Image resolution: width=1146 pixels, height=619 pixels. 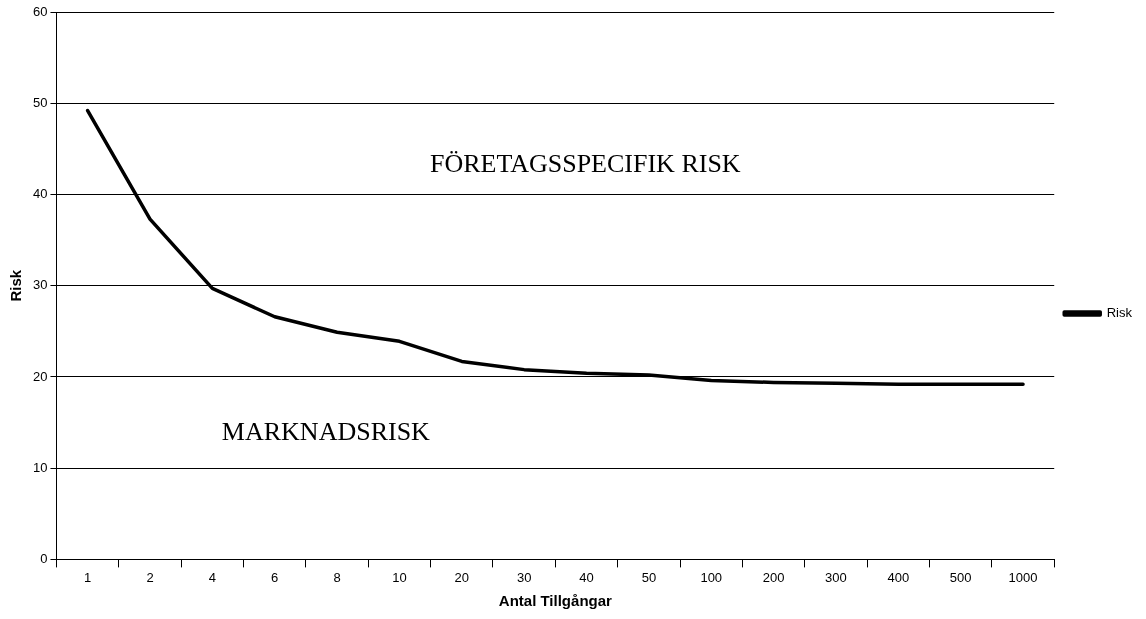 What do you see at coordinates (898, 577) in the screenshot?
I see `x-tick-label: 400` at bounding box center [898, 577].